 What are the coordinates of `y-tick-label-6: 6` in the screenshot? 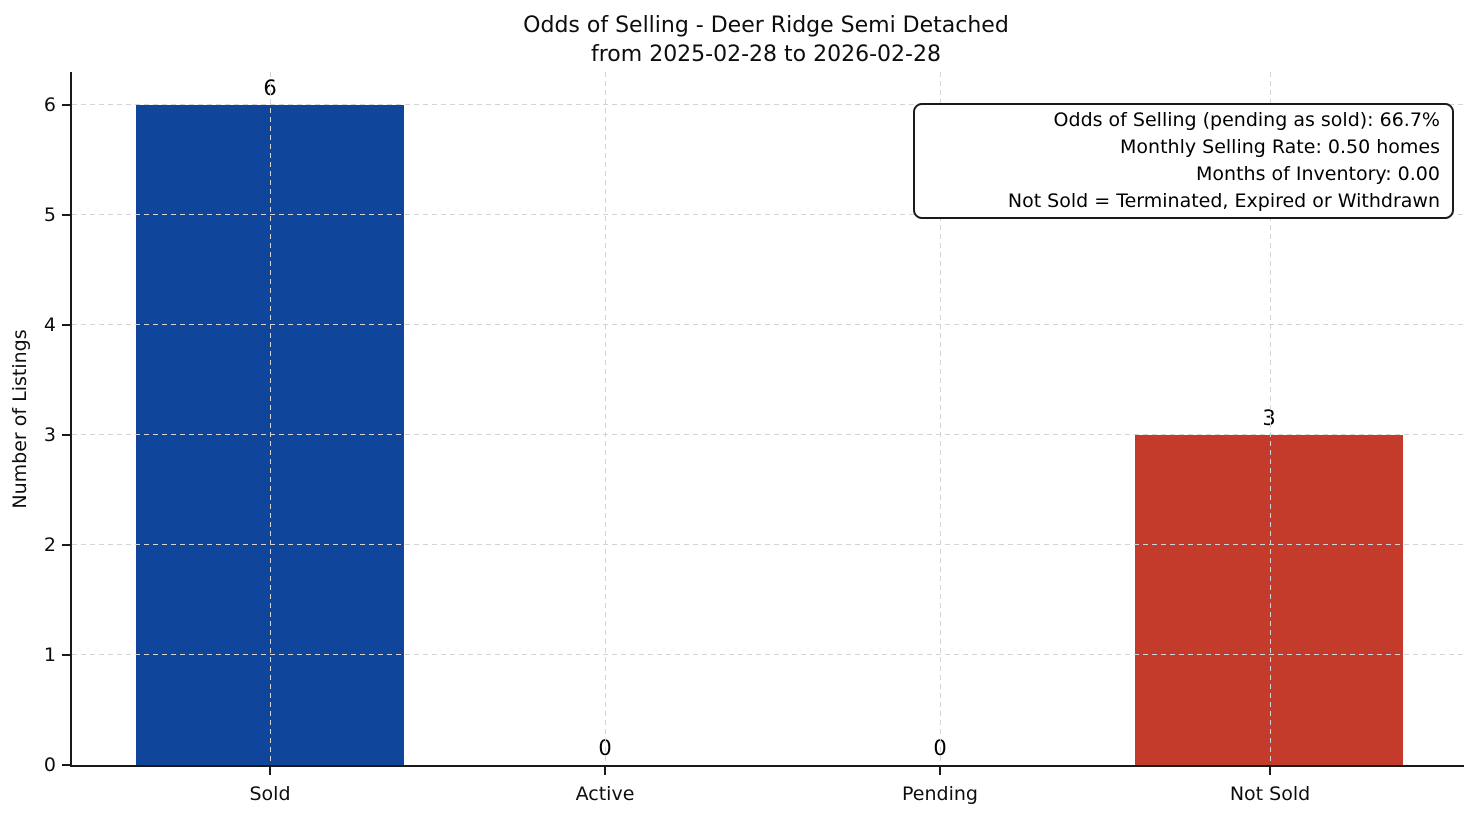 It's located at (49, 105).